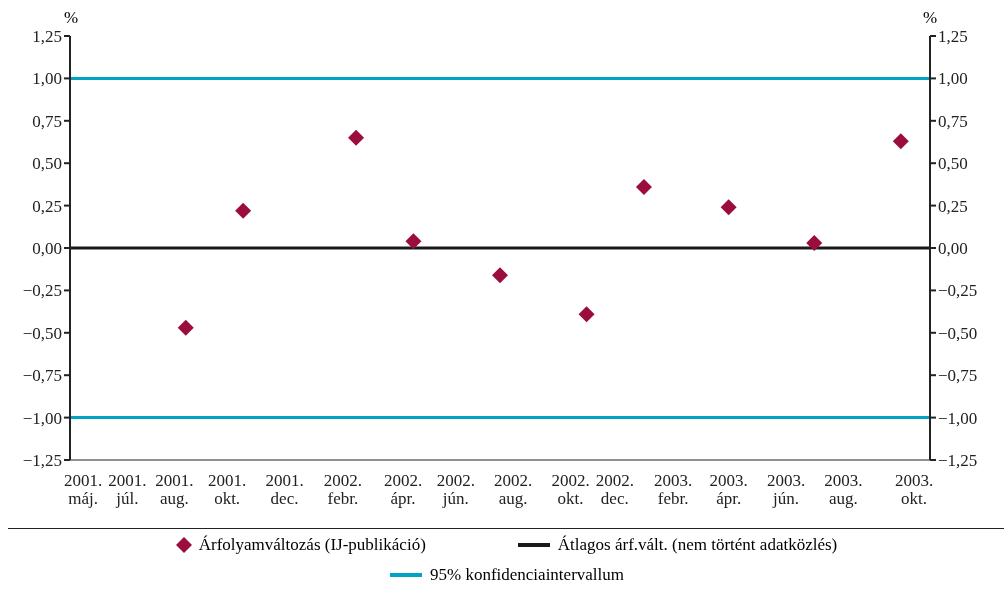 The image size is (1004, 597). I want to click on x-tick-label: 2003. febr., so click(673, 489).